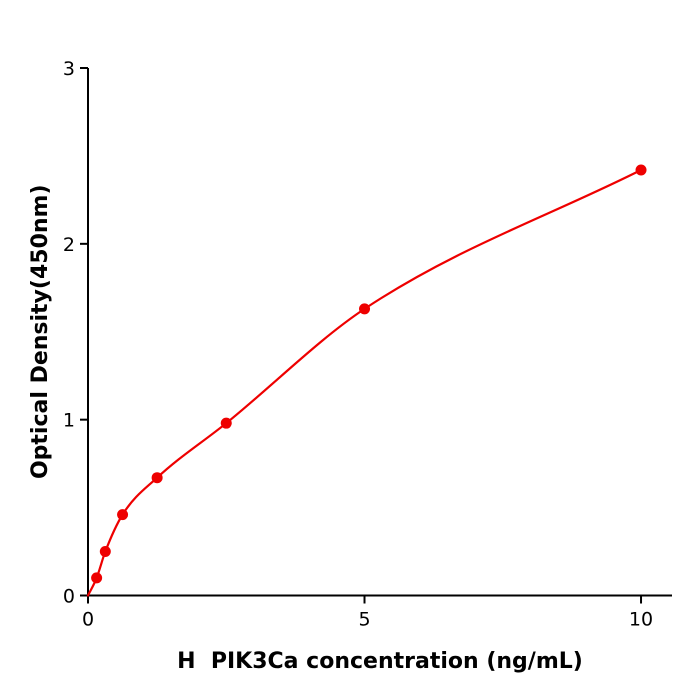 This screenshot has height=700, width=700. What do you see at coordinates (641, 620) in the screenshot?
I see `x-tick-label: 10` at bounding box center [641, 620].